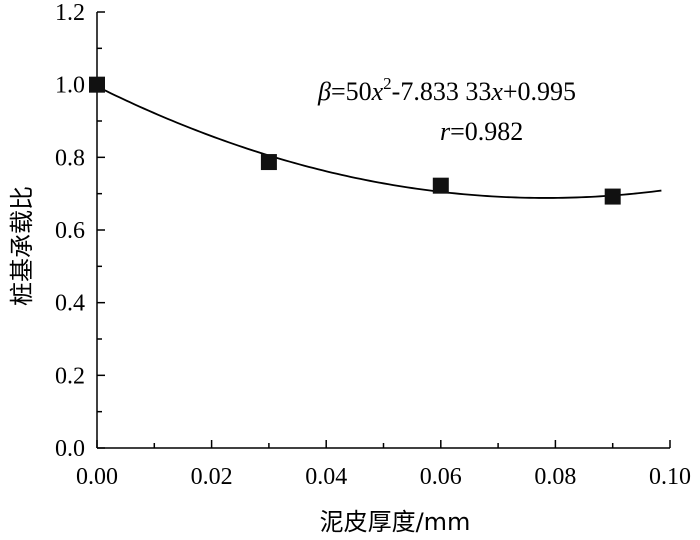 The height and width of the screenshot is (540, 700). I want to click on x-tick-label: 0.00, so click(97, 477).